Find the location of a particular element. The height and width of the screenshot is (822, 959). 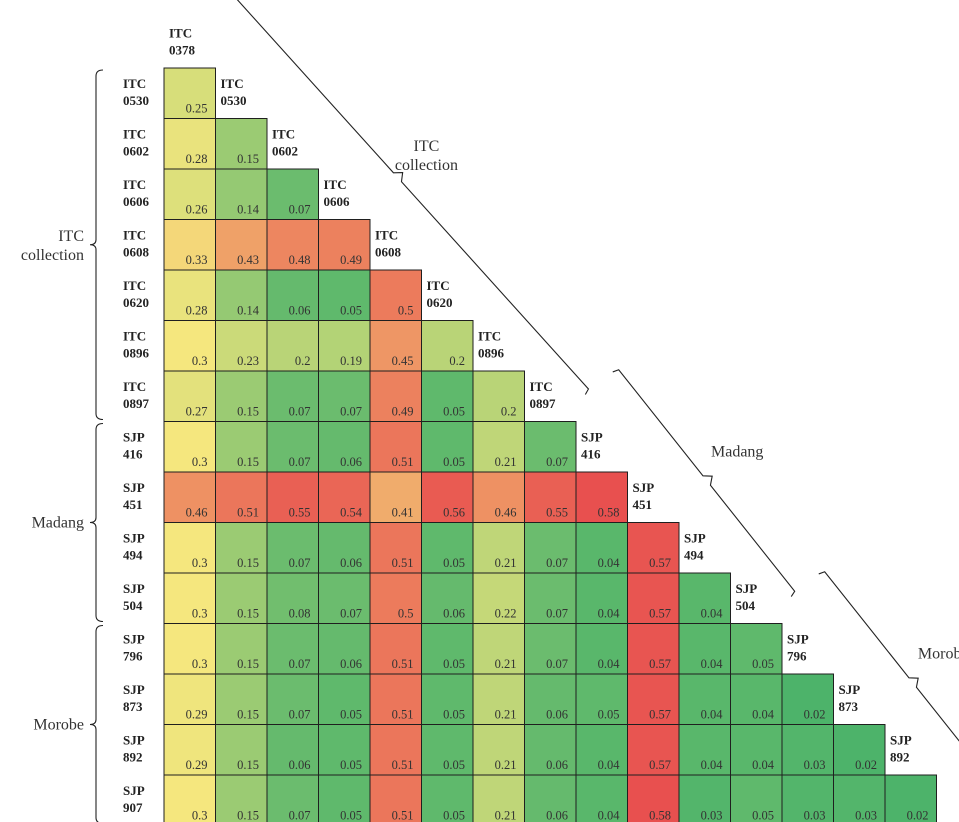

row-label: SJP 416 is located at coordinates (134, 446).